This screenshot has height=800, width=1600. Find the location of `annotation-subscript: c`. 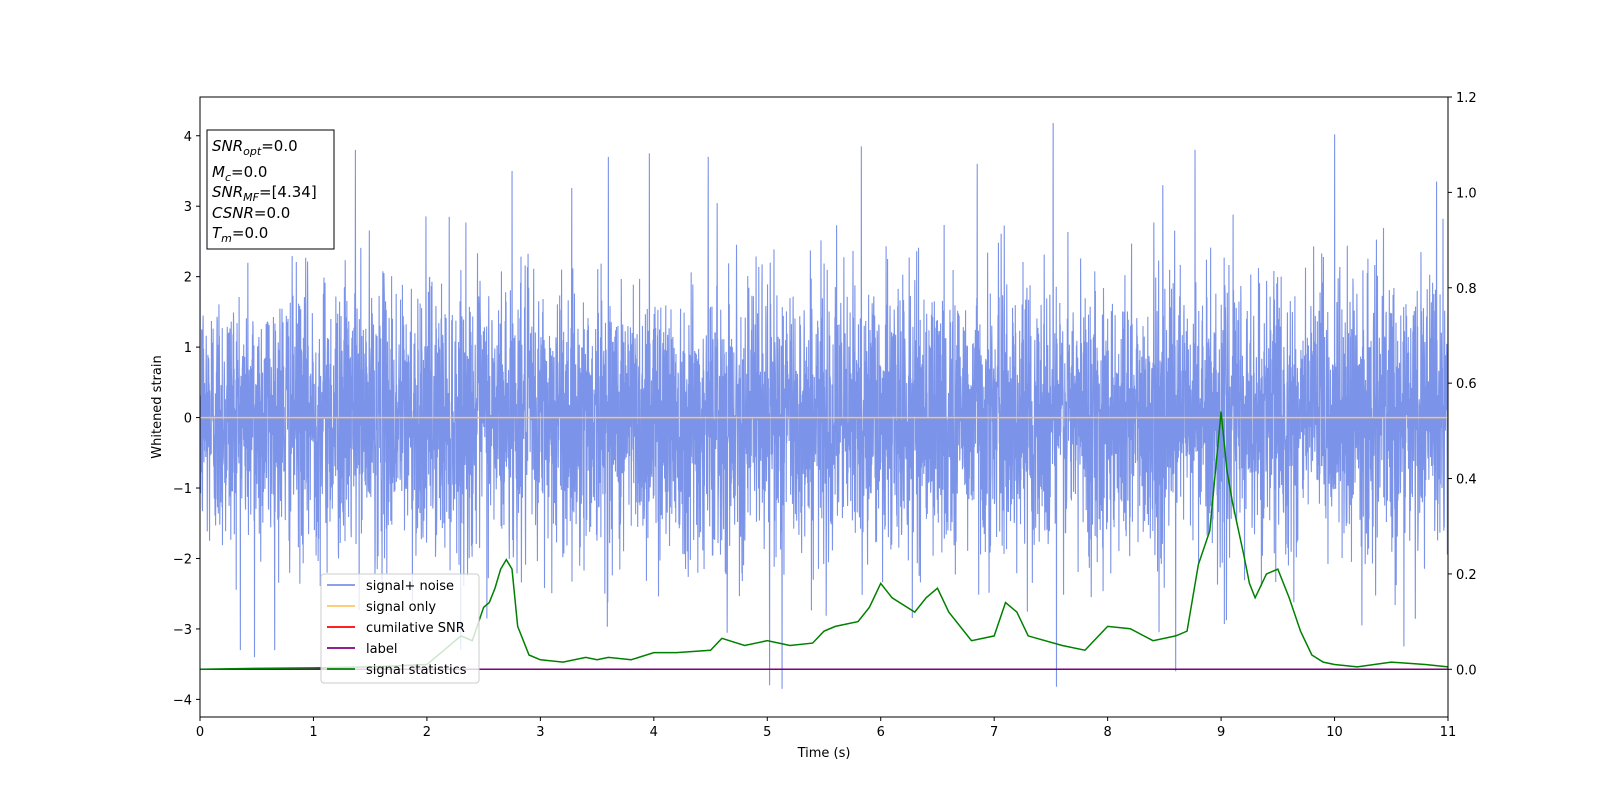

annotation-subscript: c is located at coordinates (228, 177).